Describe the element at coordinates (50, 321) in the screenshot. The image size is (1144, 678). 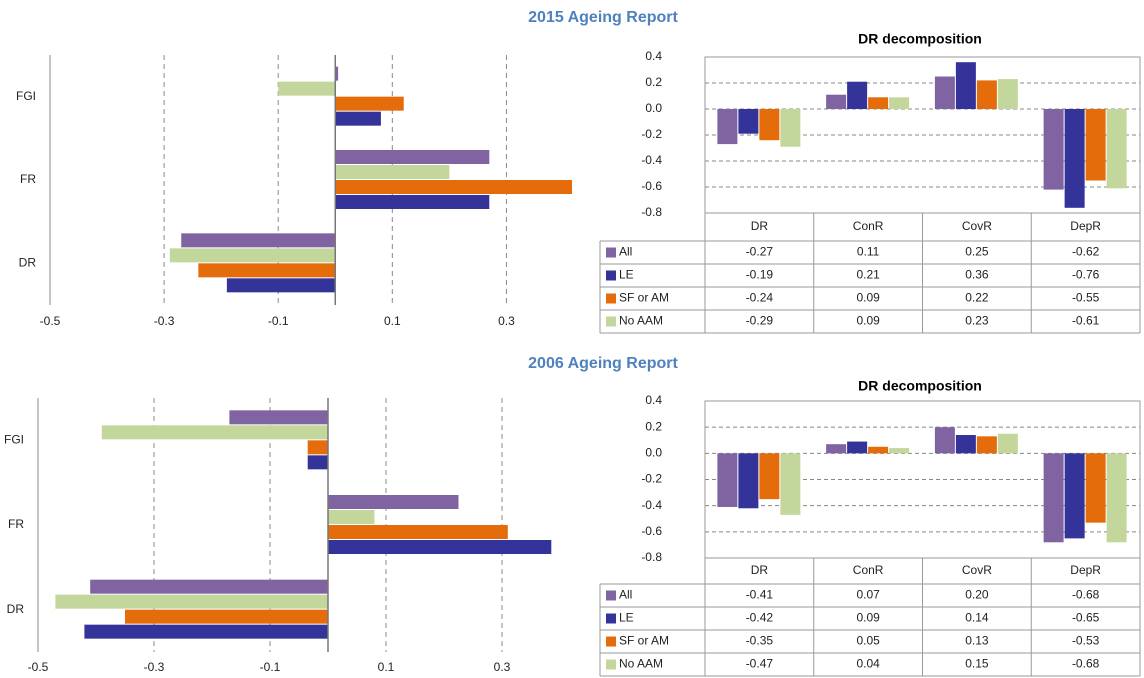
I see `x-tick-label: -0.5` at that location.